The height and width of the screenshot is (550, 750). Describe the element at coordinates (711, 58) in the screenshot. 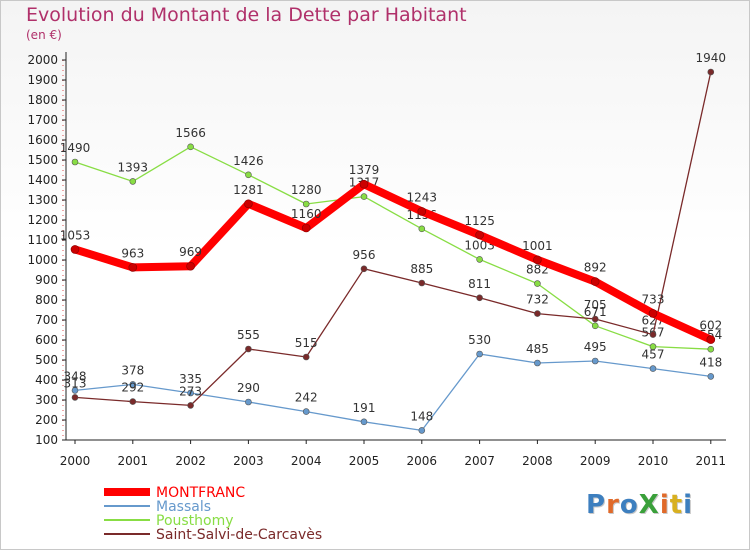

I see `data-label: 1940` at that location.